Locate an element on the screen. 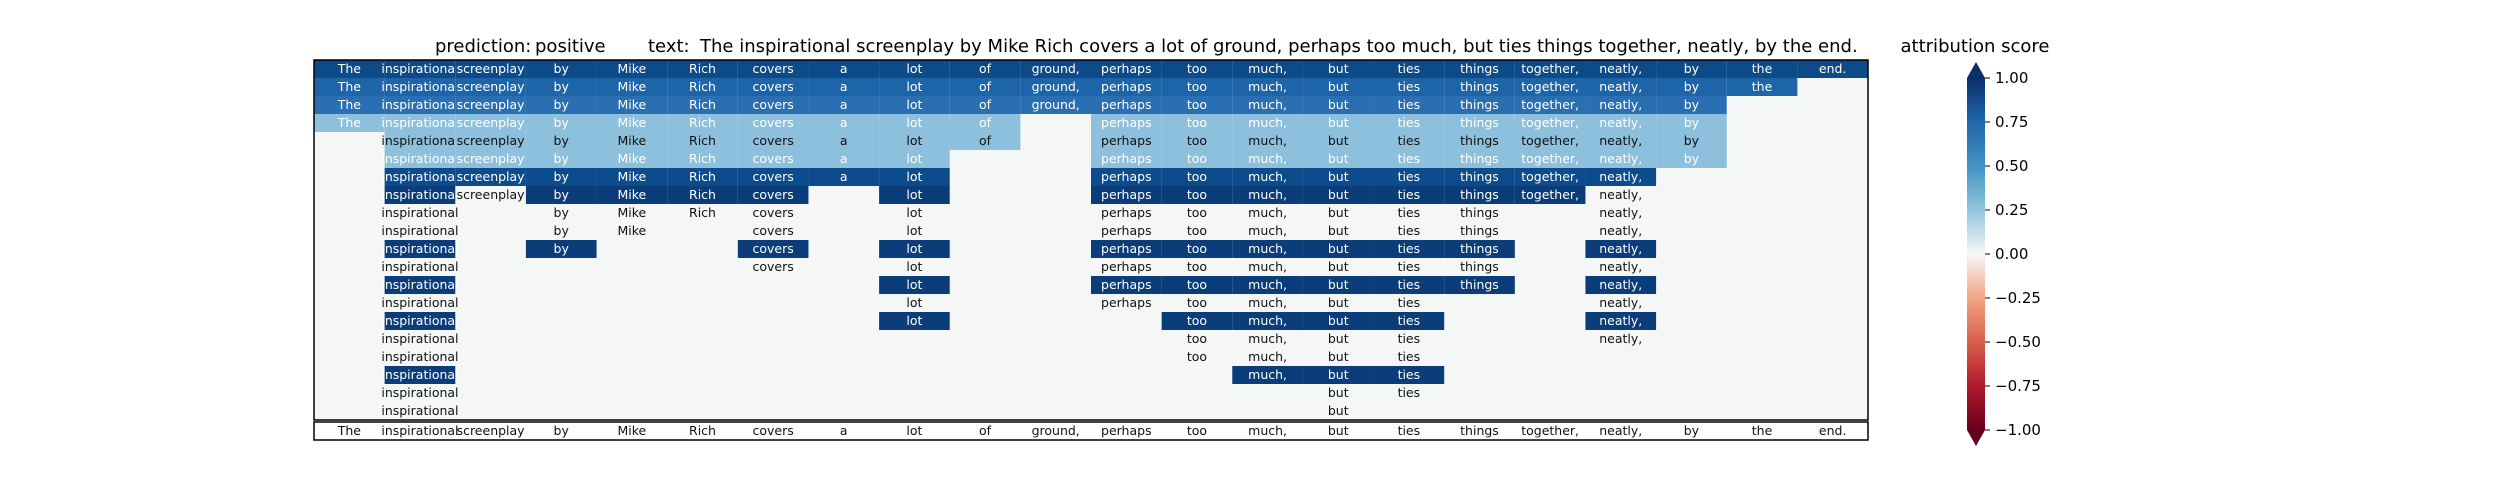  token-label: screenplay is located at coordinates (491, 68).